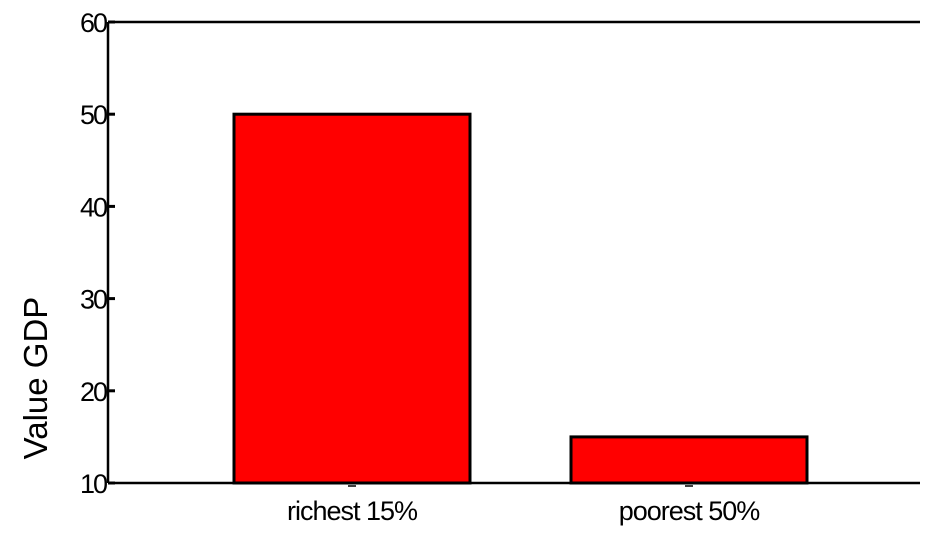 This screenshot has width=925, height=534. What do you see at coordinates (93, 115) in the screenshot?
I see `y-tick-label: 50` at bounding box center [93, 115].